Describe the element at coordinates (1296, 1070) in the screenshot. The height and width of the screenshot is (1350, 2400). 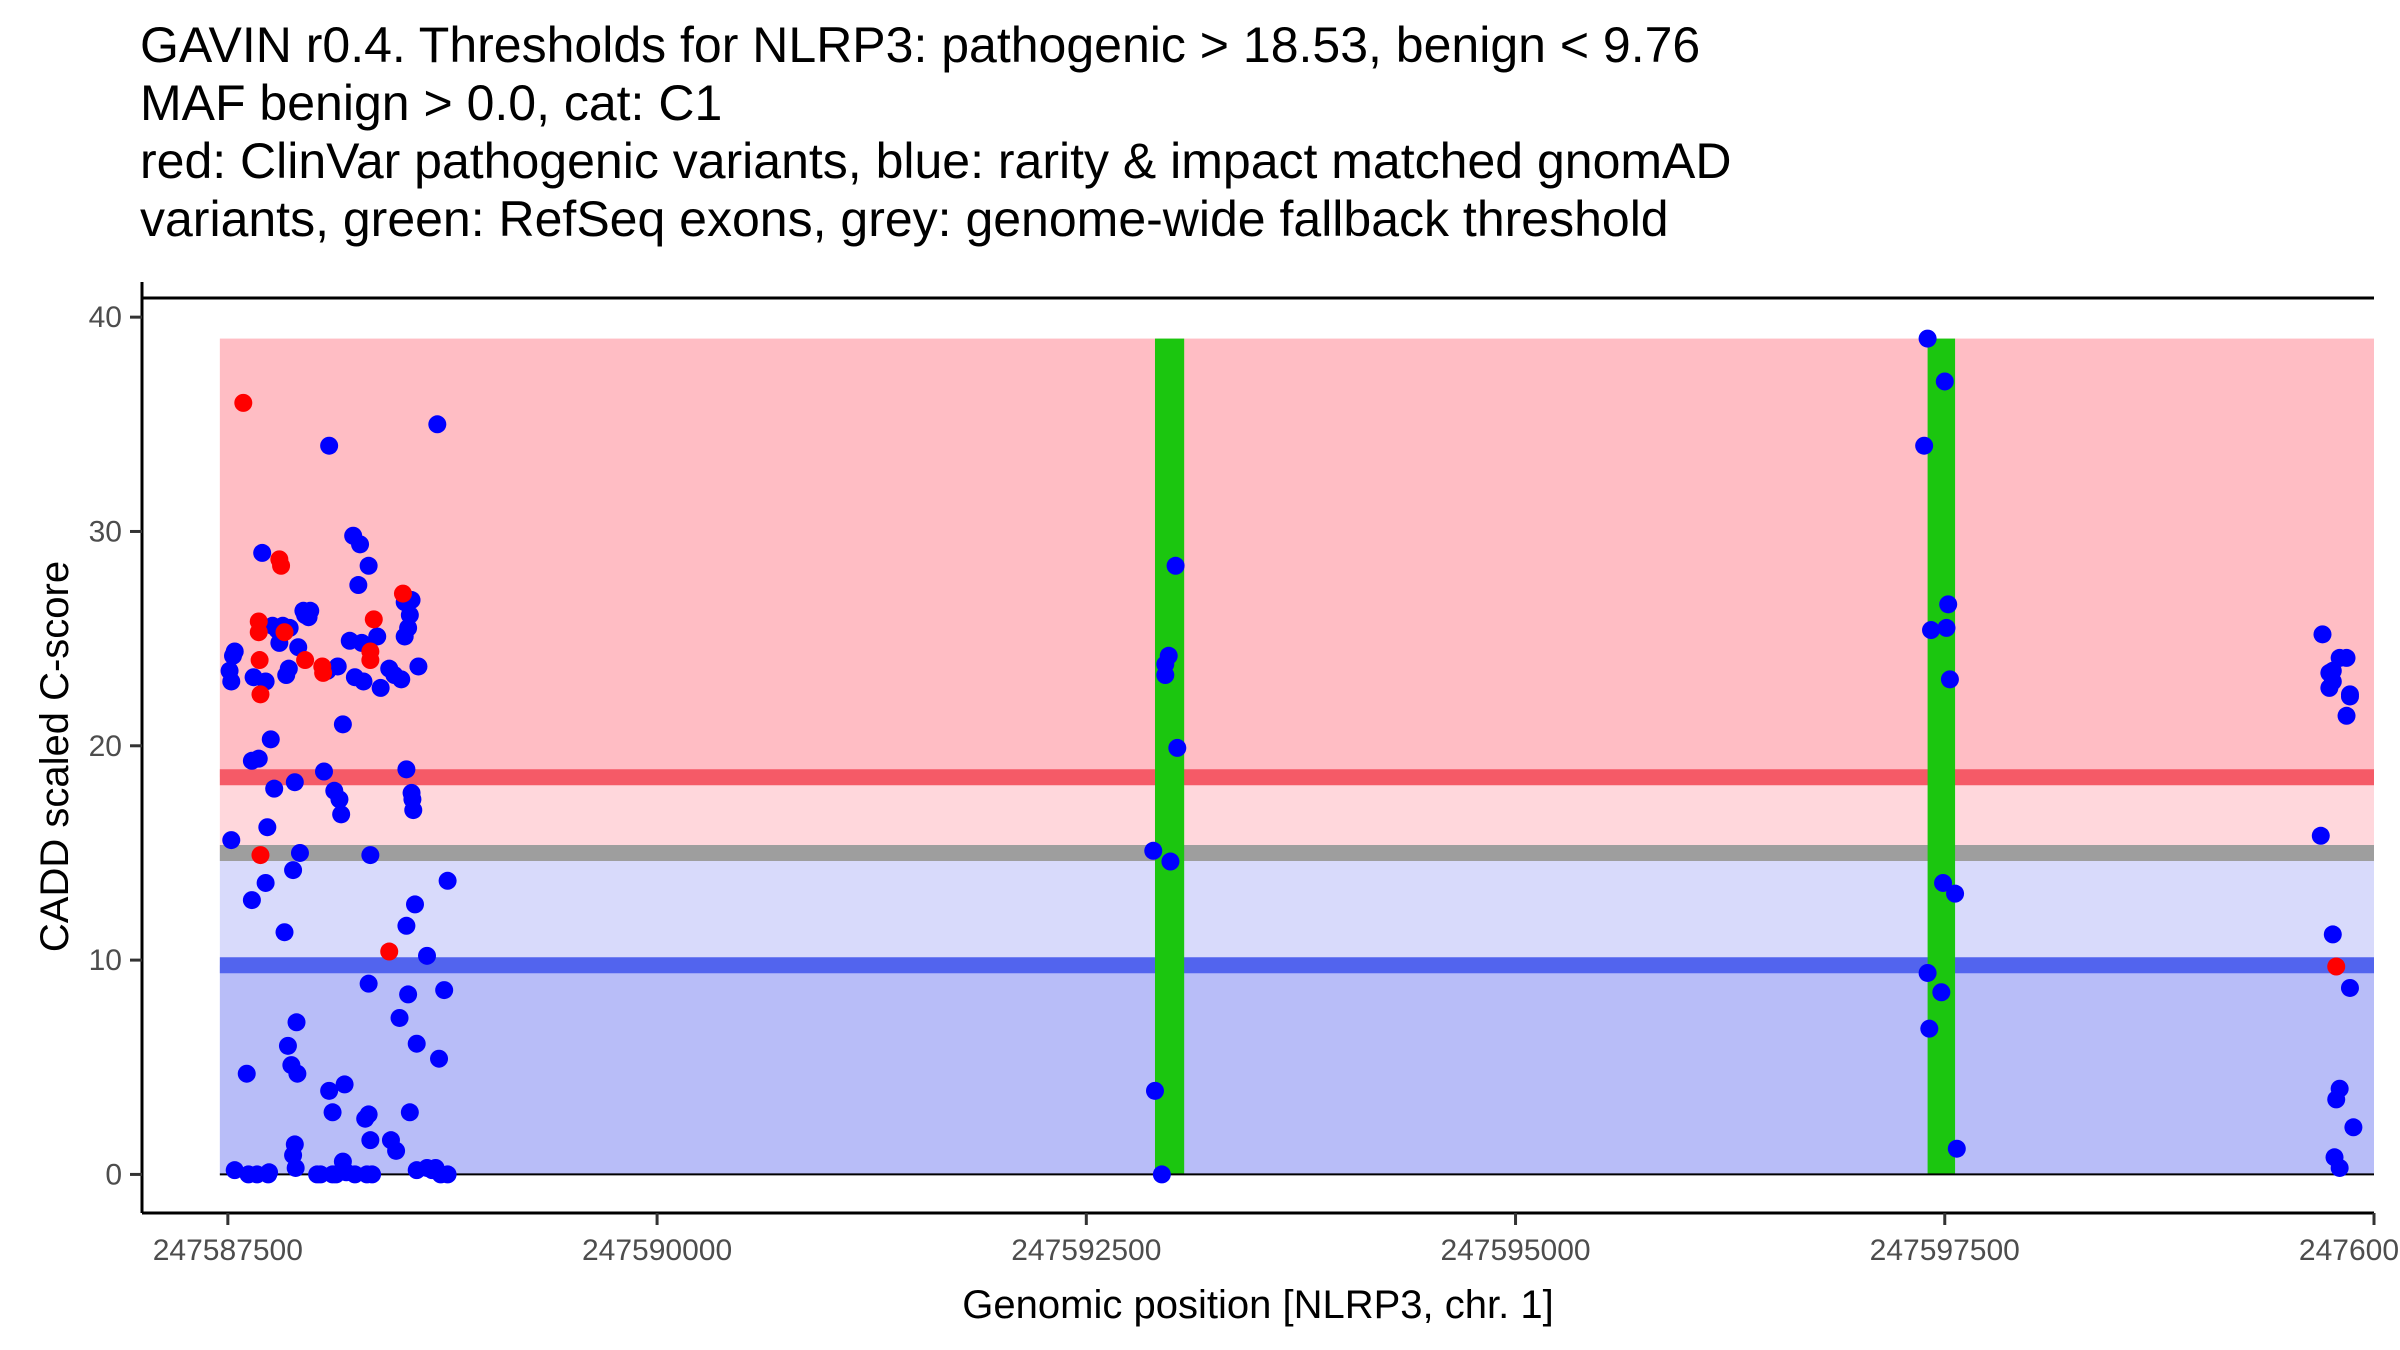
I see `benign-zone` at that location.